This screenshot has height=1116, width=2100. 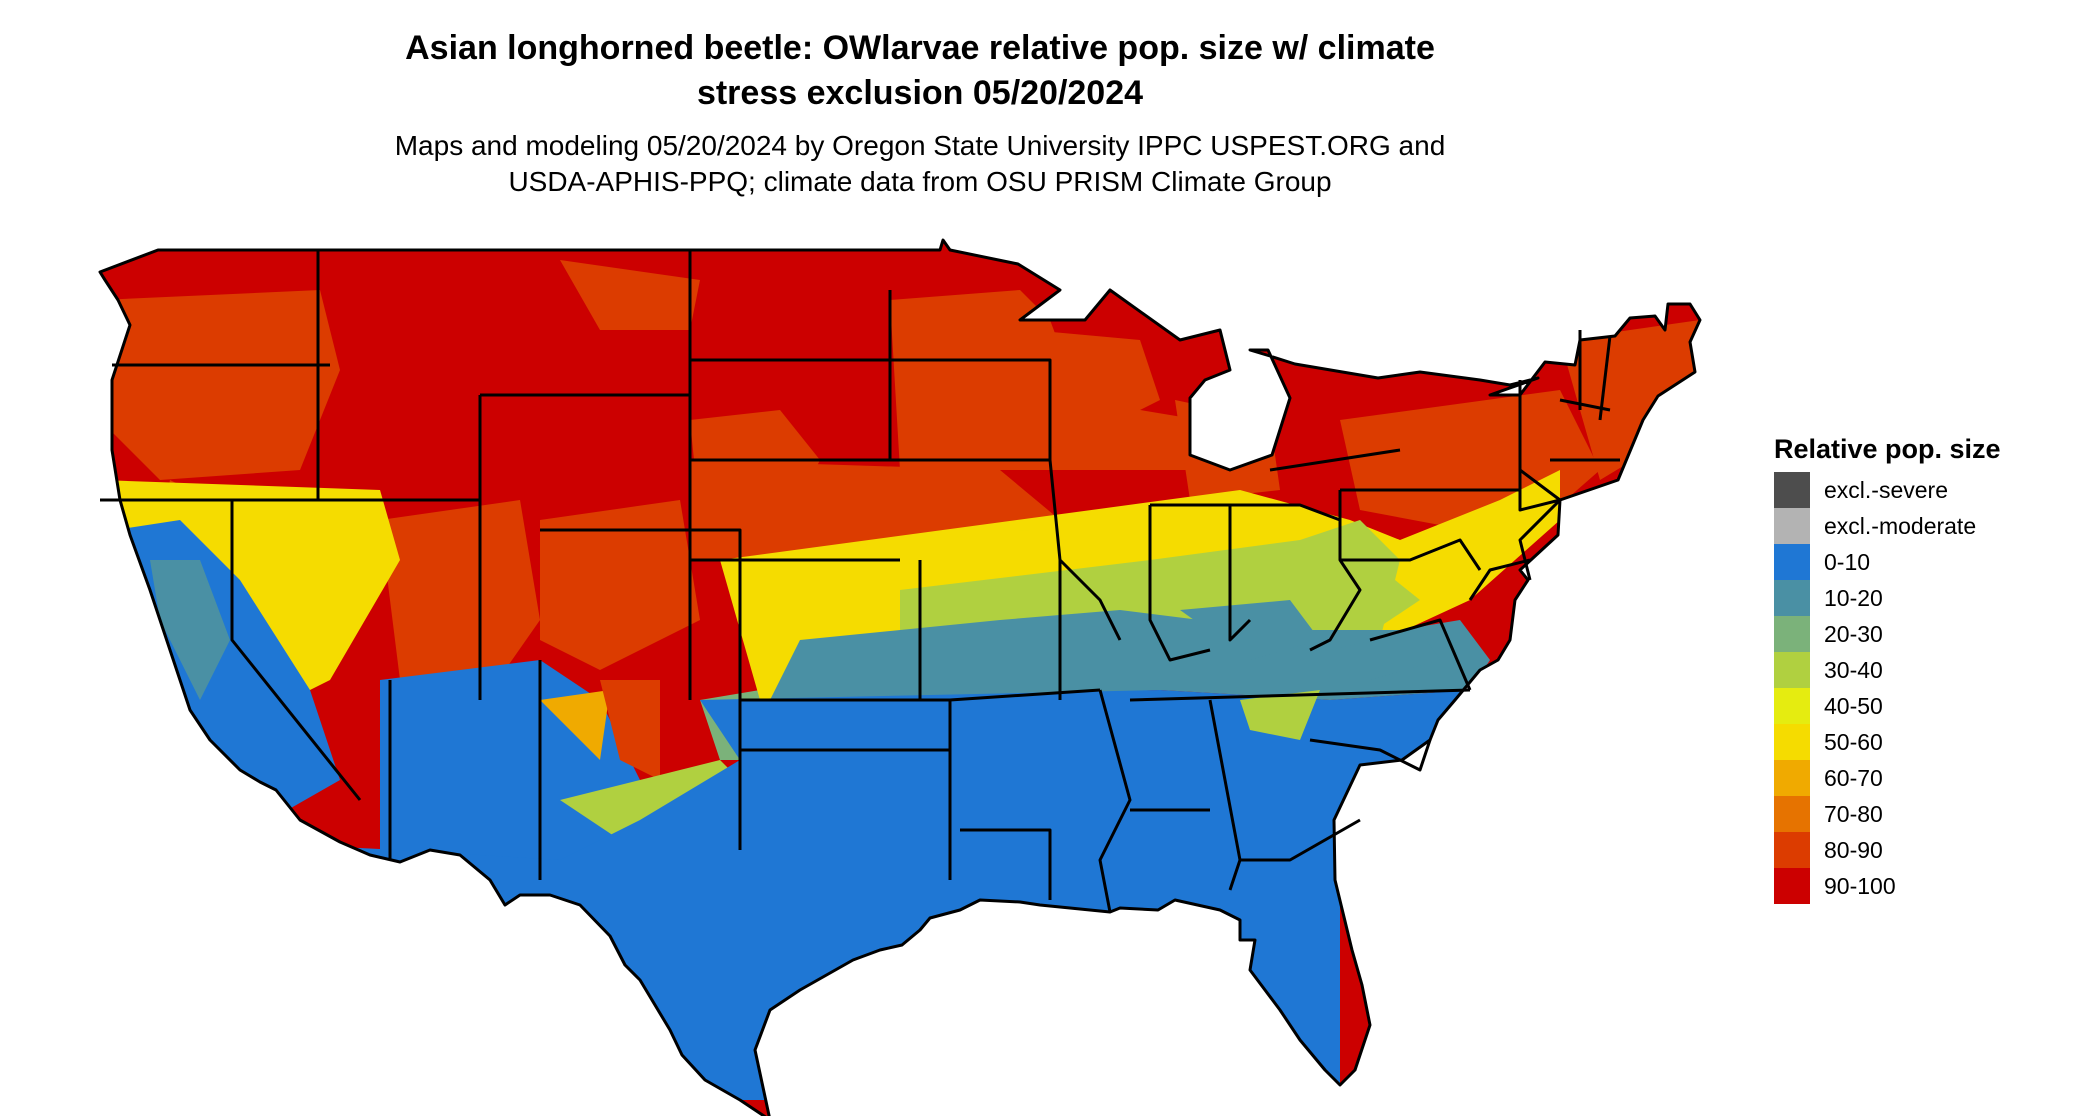 I want to click on legend-label: 90-100, so click(x=1860, y=885).